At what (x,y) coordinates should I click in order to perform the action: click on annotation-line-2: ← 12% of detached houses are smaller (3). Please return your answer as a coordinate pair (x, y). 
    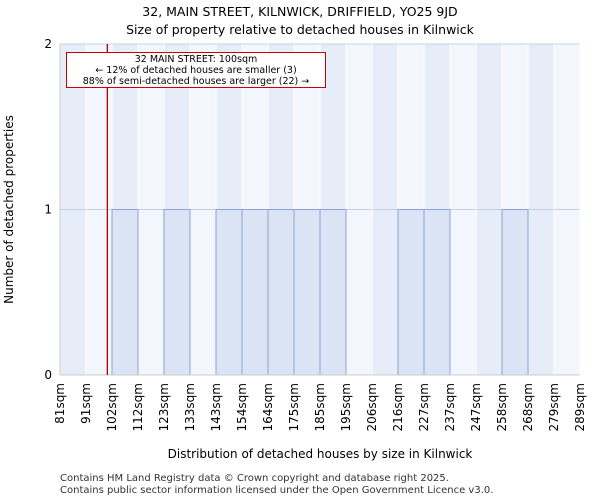
    Looking at the image, I should click on (196, 70).